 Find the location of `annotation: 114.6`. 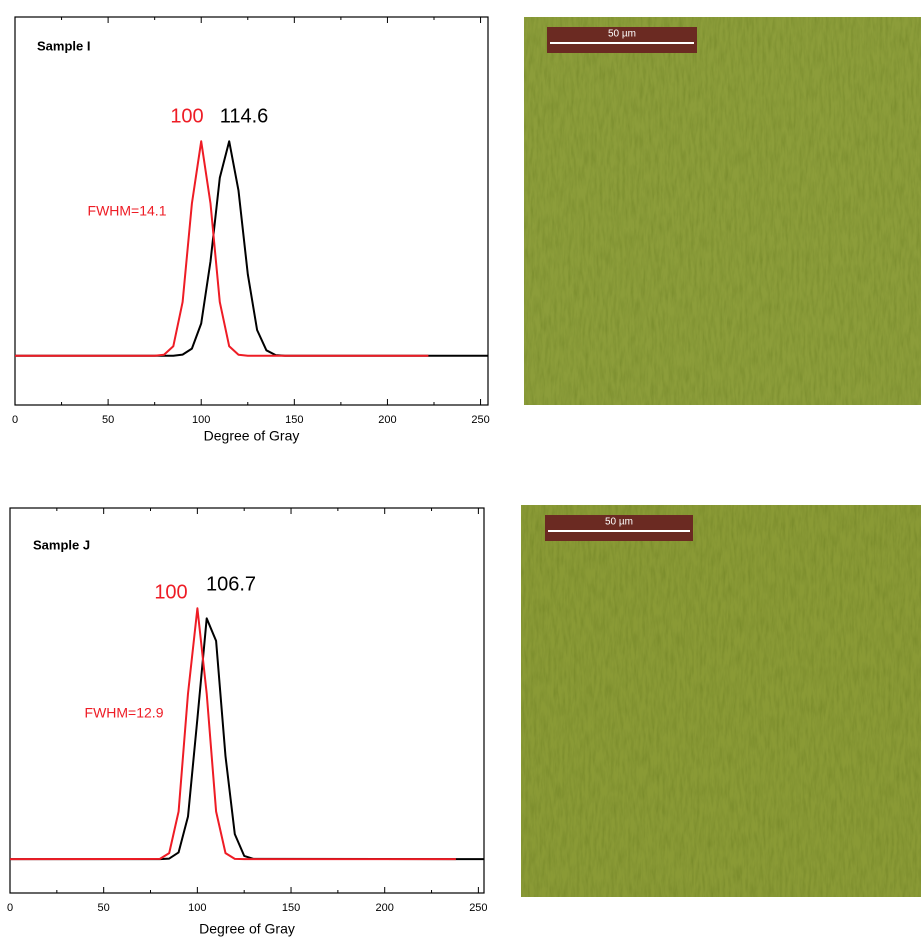

annotation: 114.6 is located at coordinates (244, 116).